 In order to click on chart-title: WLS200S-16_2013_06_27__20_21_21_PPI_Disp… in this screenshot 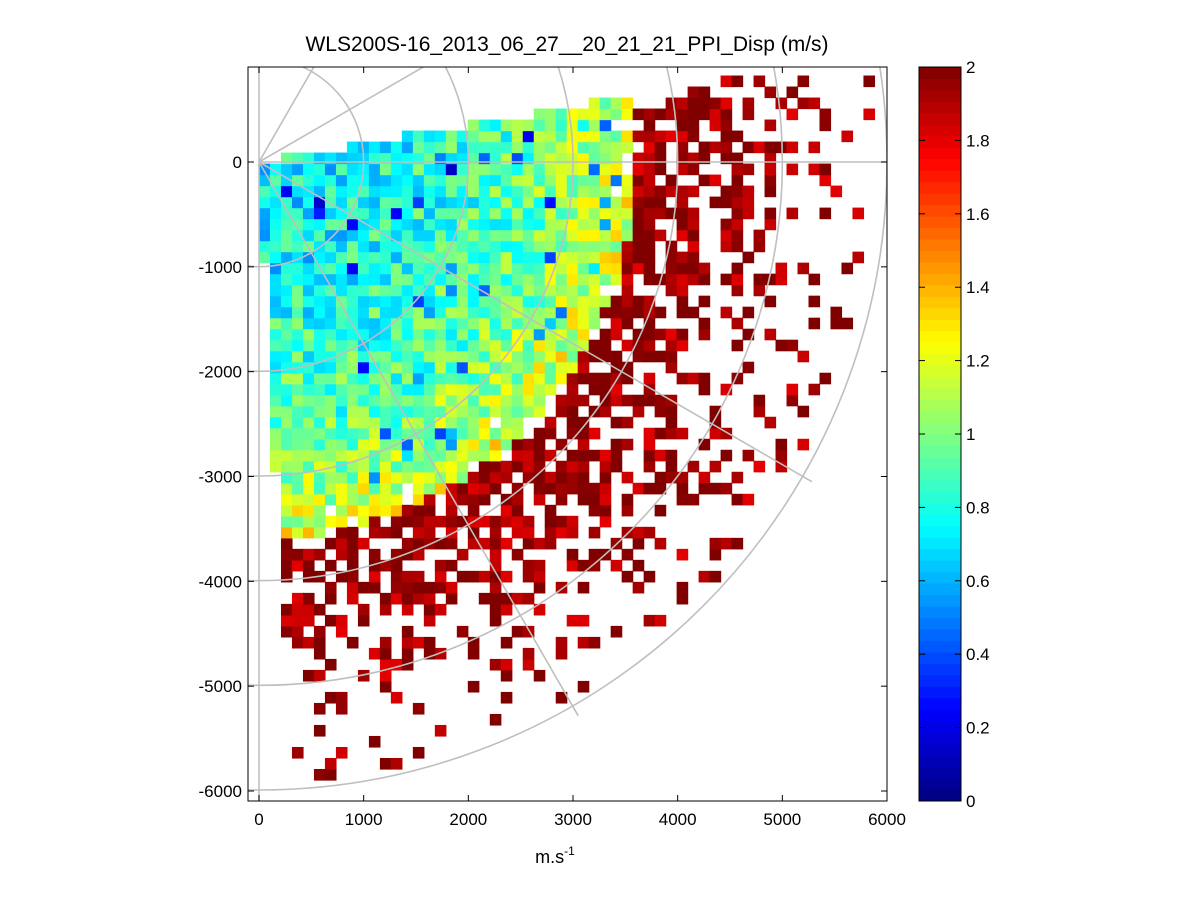, I will do `click(566, 44)`.